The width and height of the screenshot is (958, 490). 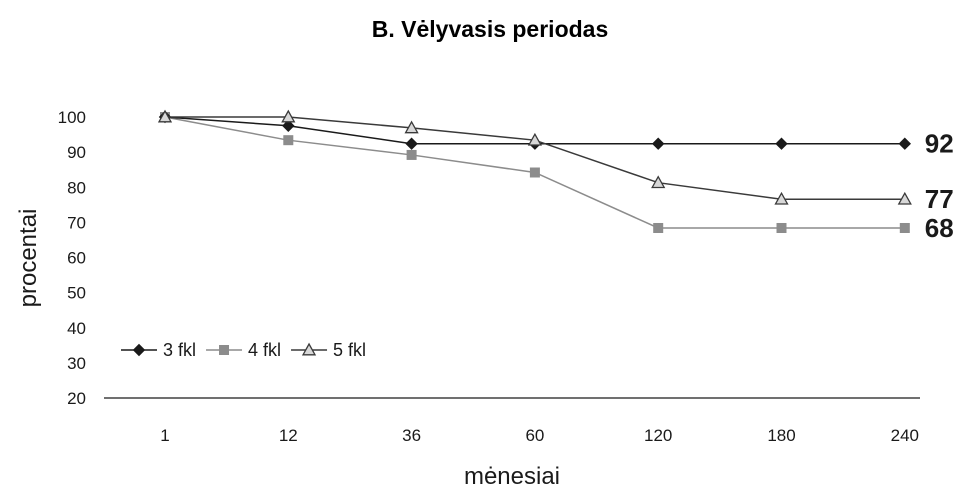 What do you see at coordinates (76, 152) in the screenshot?
I see `y-tick-label: 90` at bounding box center [76, 152].